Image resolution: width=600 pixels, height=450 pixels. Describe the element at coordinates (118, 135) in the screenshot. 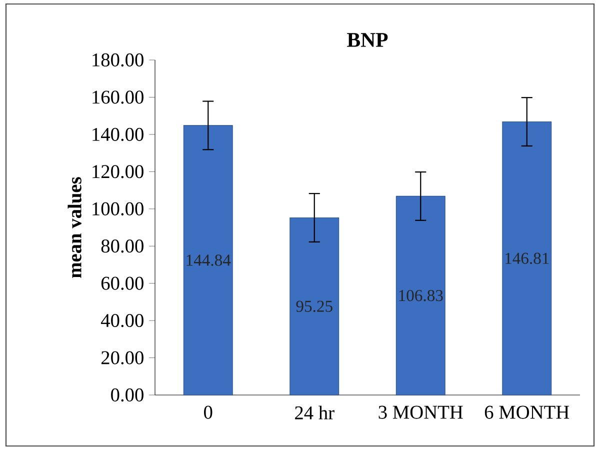

I see `y-tick-label: 140.00` at that location.